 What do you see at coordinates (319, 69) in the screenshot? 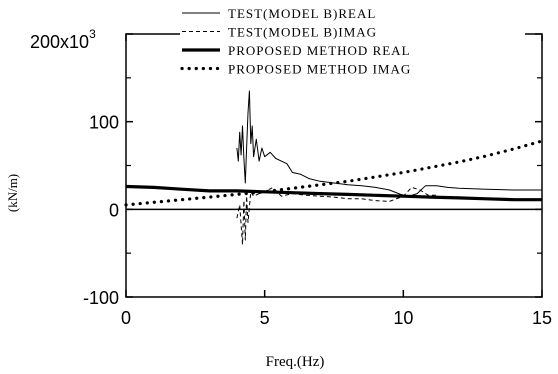
I see `legend-label-4: PROPOSED METHOD IMAG` at bounding box center [319, 69].